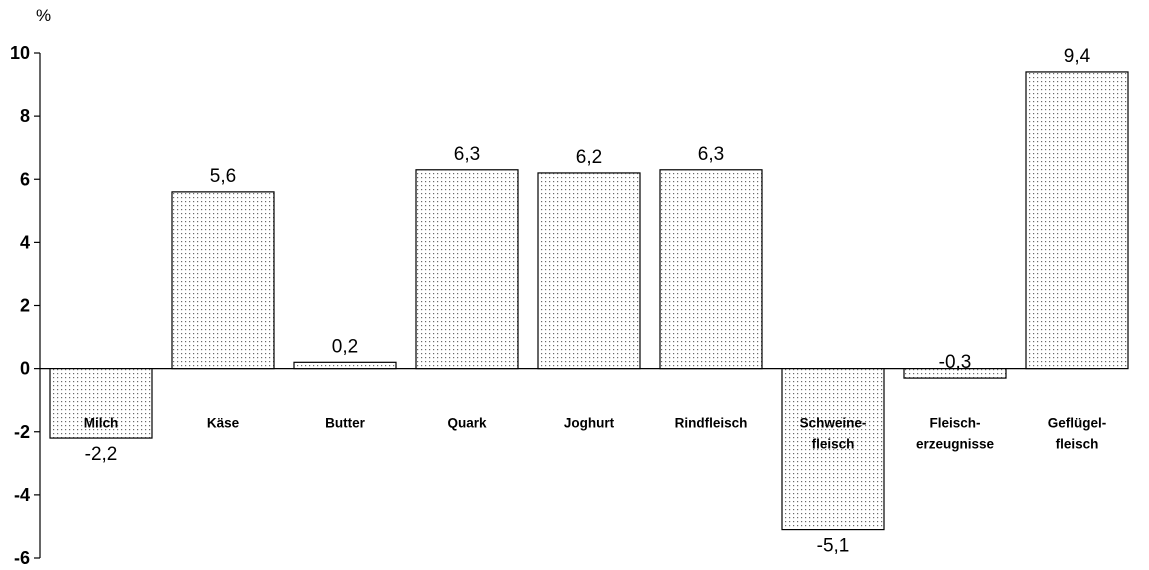 The width and height of the screenshot is (1149, 570). Describe the element at coordinates (955, 362) in the screenshot. I see `data-label: -0,3` at that location.